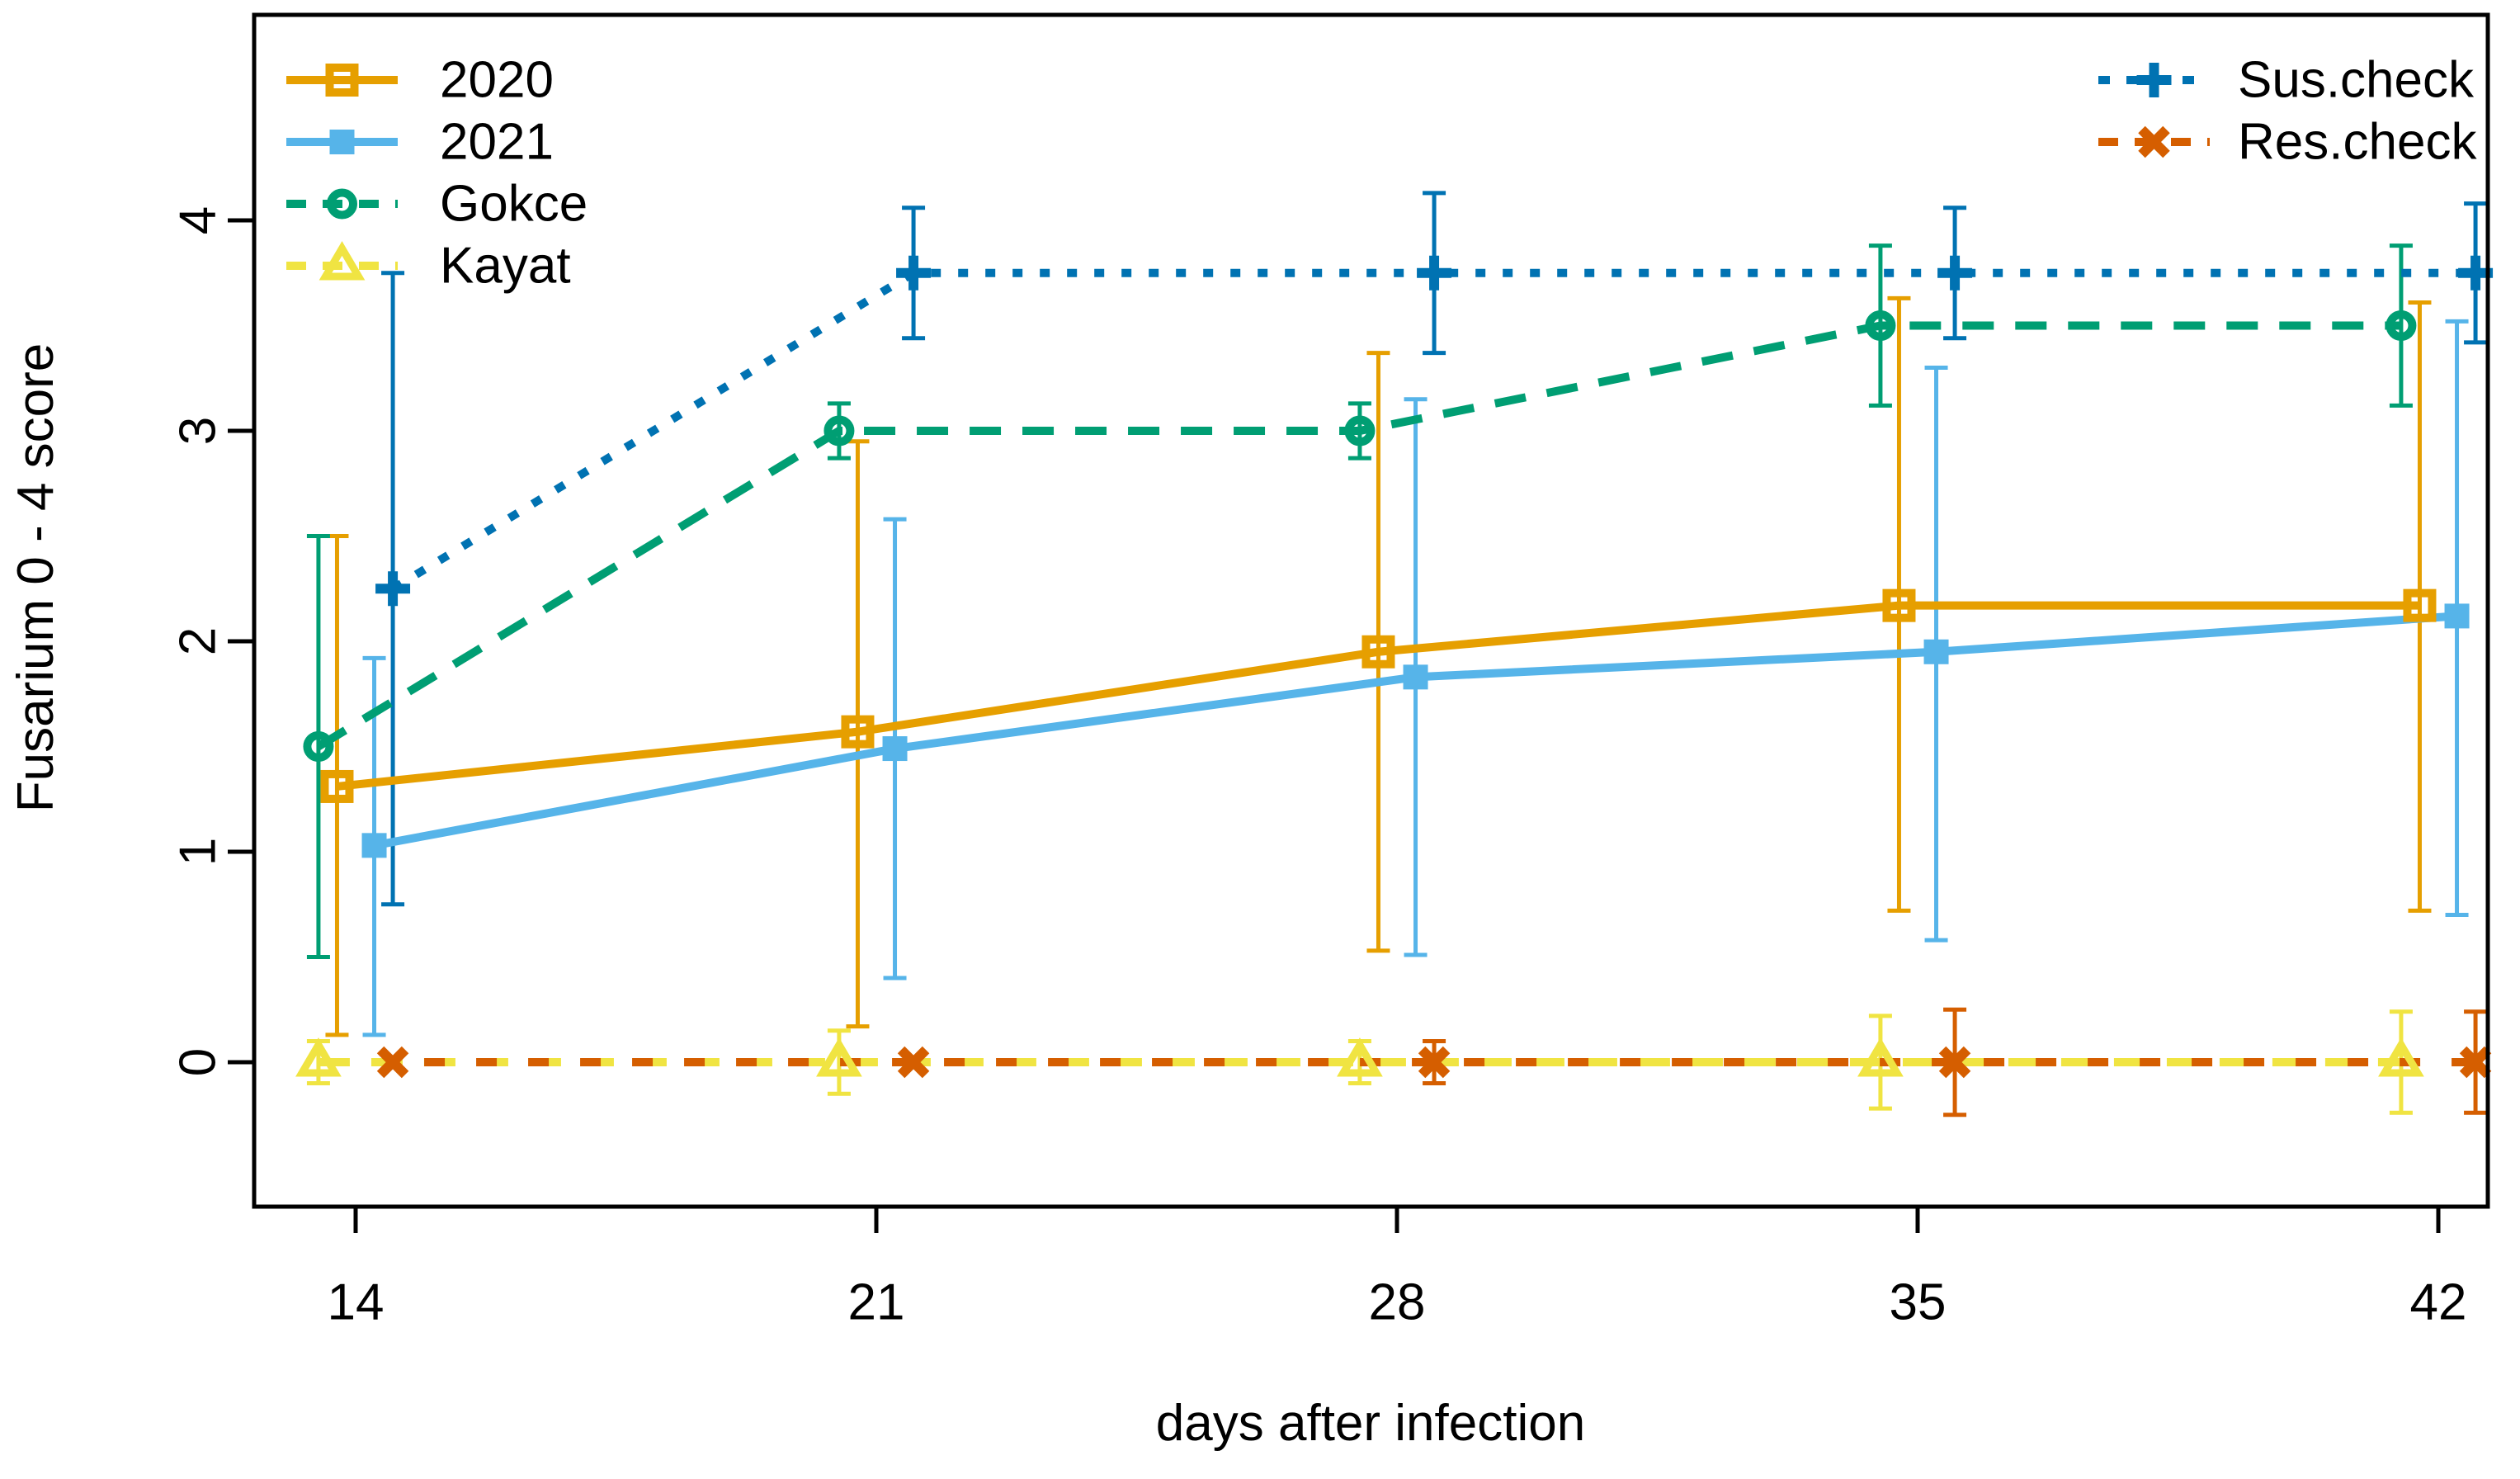  What do you see at coordinates (420, 80) in the screenshot?
I see `legend-item-2020: 2020` at bounding box center [420, 80].